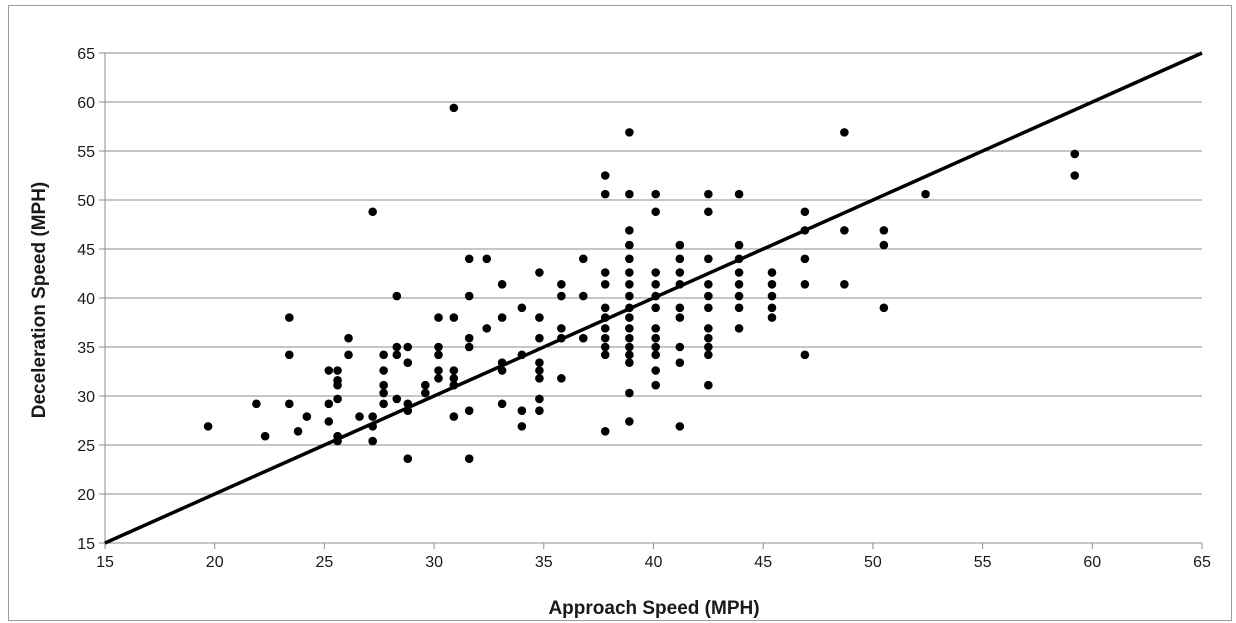  Describe the element at coordinates (1092, 562) in the screenshot. I see `x-tick-label: 60` at that location.